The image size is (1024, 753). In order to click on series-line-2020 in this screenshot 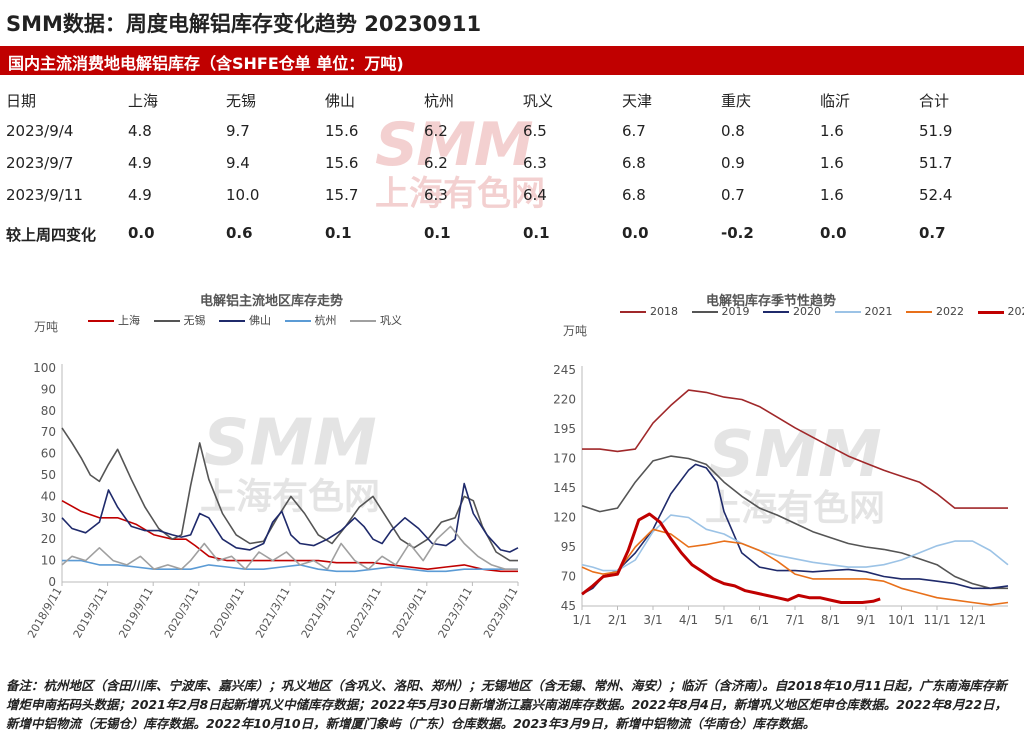, I will do `click(795, 529)`.